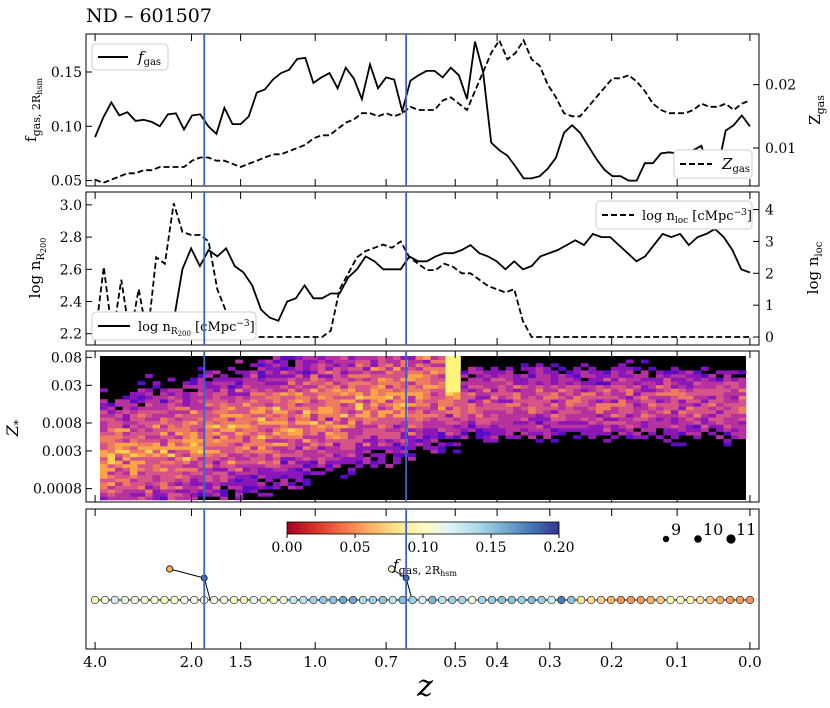  What do you see at coordinates (14, 428) in the screenshot?
I see `ylabel-zstar: Z*` at bounding box center [14, 428].